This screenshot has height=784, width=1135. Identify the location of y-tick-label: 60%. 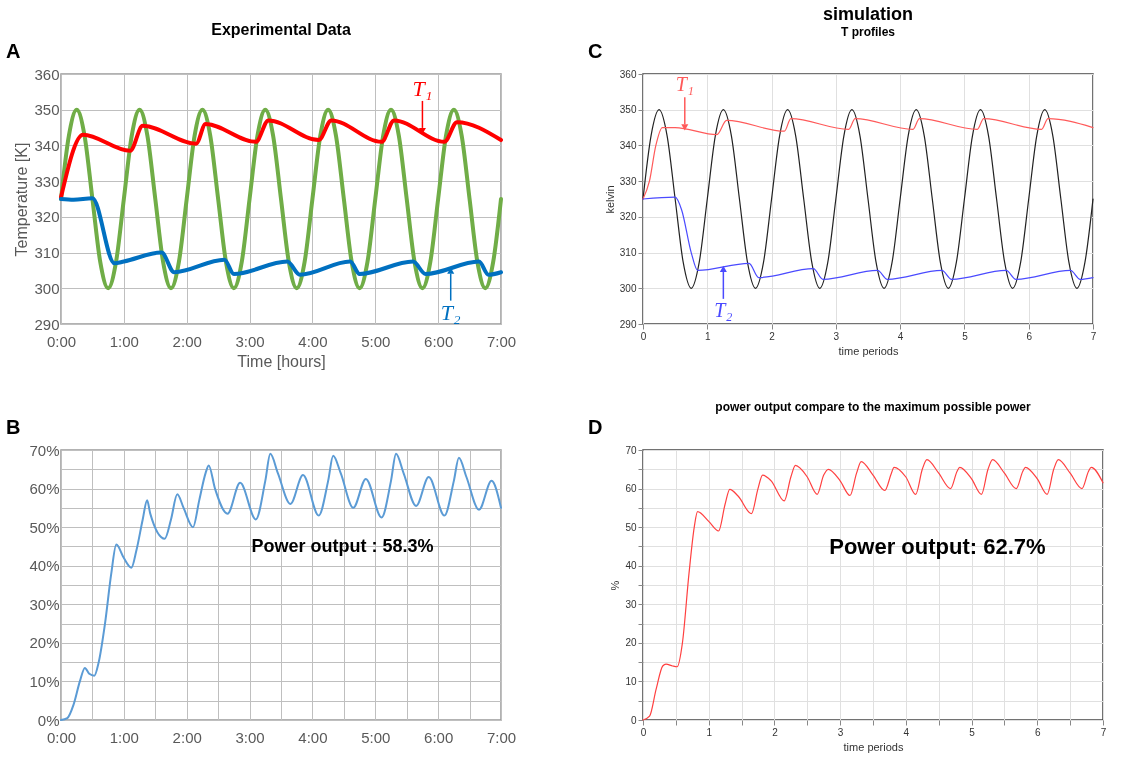
(44, 489).